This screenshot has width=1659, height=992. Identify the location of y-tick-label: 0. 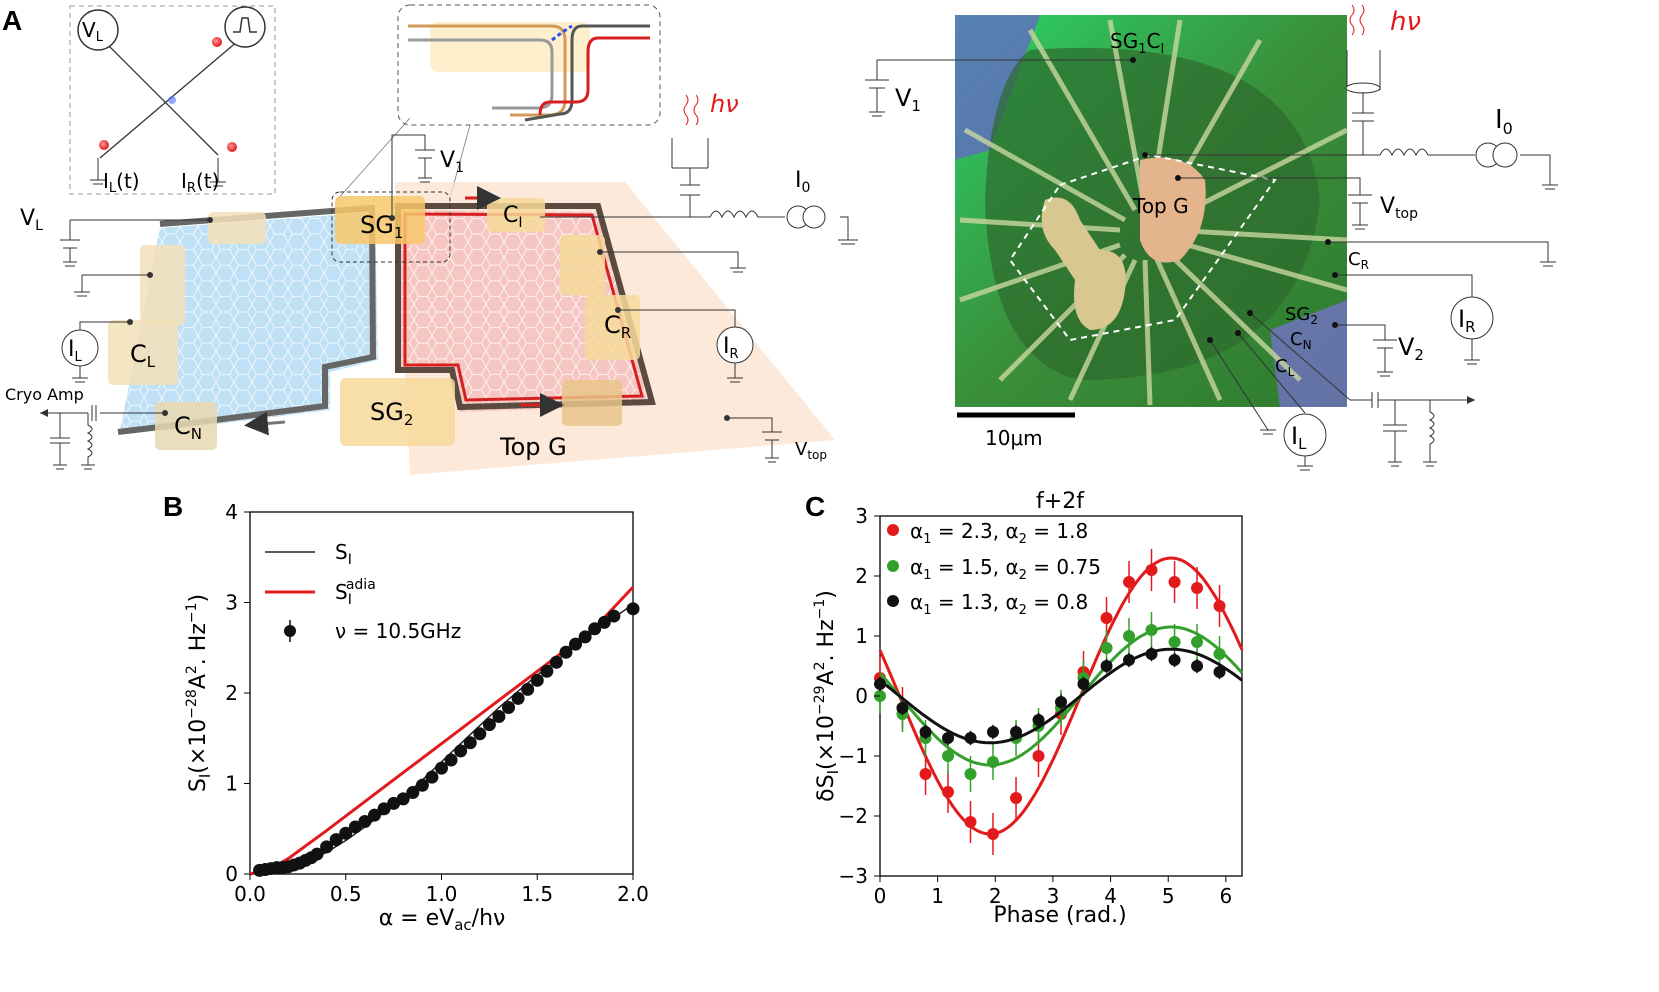
(861, 696).